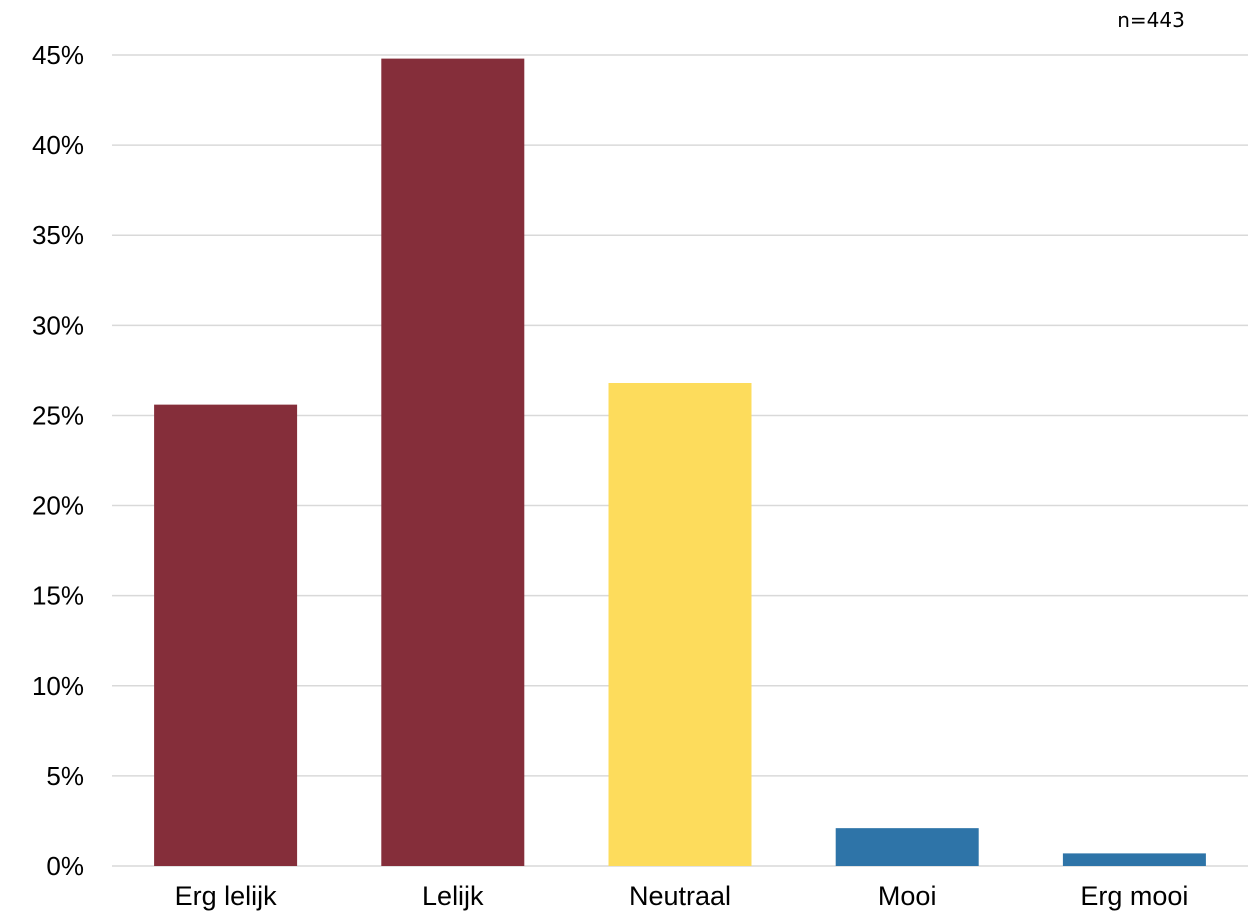  What do you see at coordinates (58, 235) in the screenshot?
I see `y-tick-label: 35%` at bounding box center [58, 235].